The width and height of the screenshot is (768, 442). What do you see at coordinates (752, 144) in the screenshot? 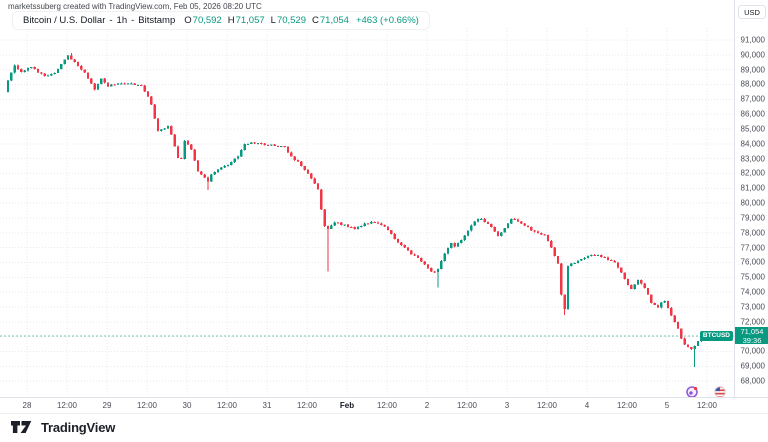
I see `price-tick-label: 84,000` at bounding box center [752, 144].